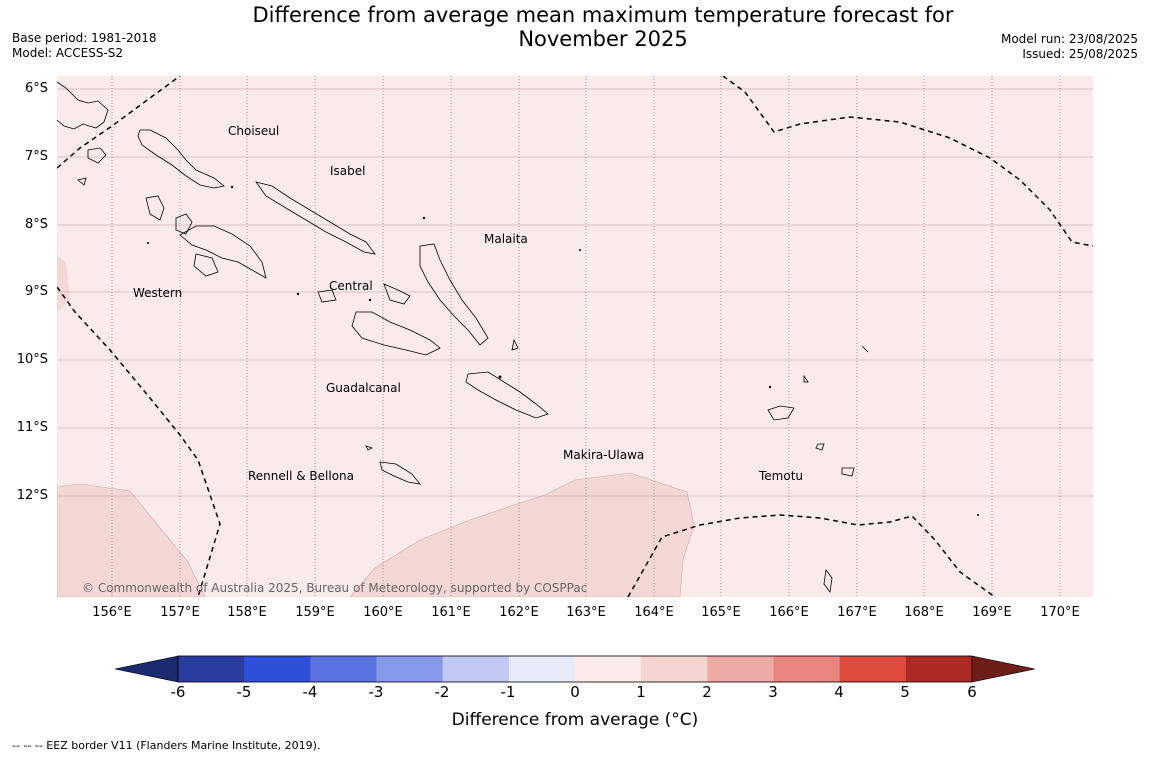 The height and width of the screenshot is (758, 1150). I want to click on anomaly-zone-southwest, so click(131, 540).